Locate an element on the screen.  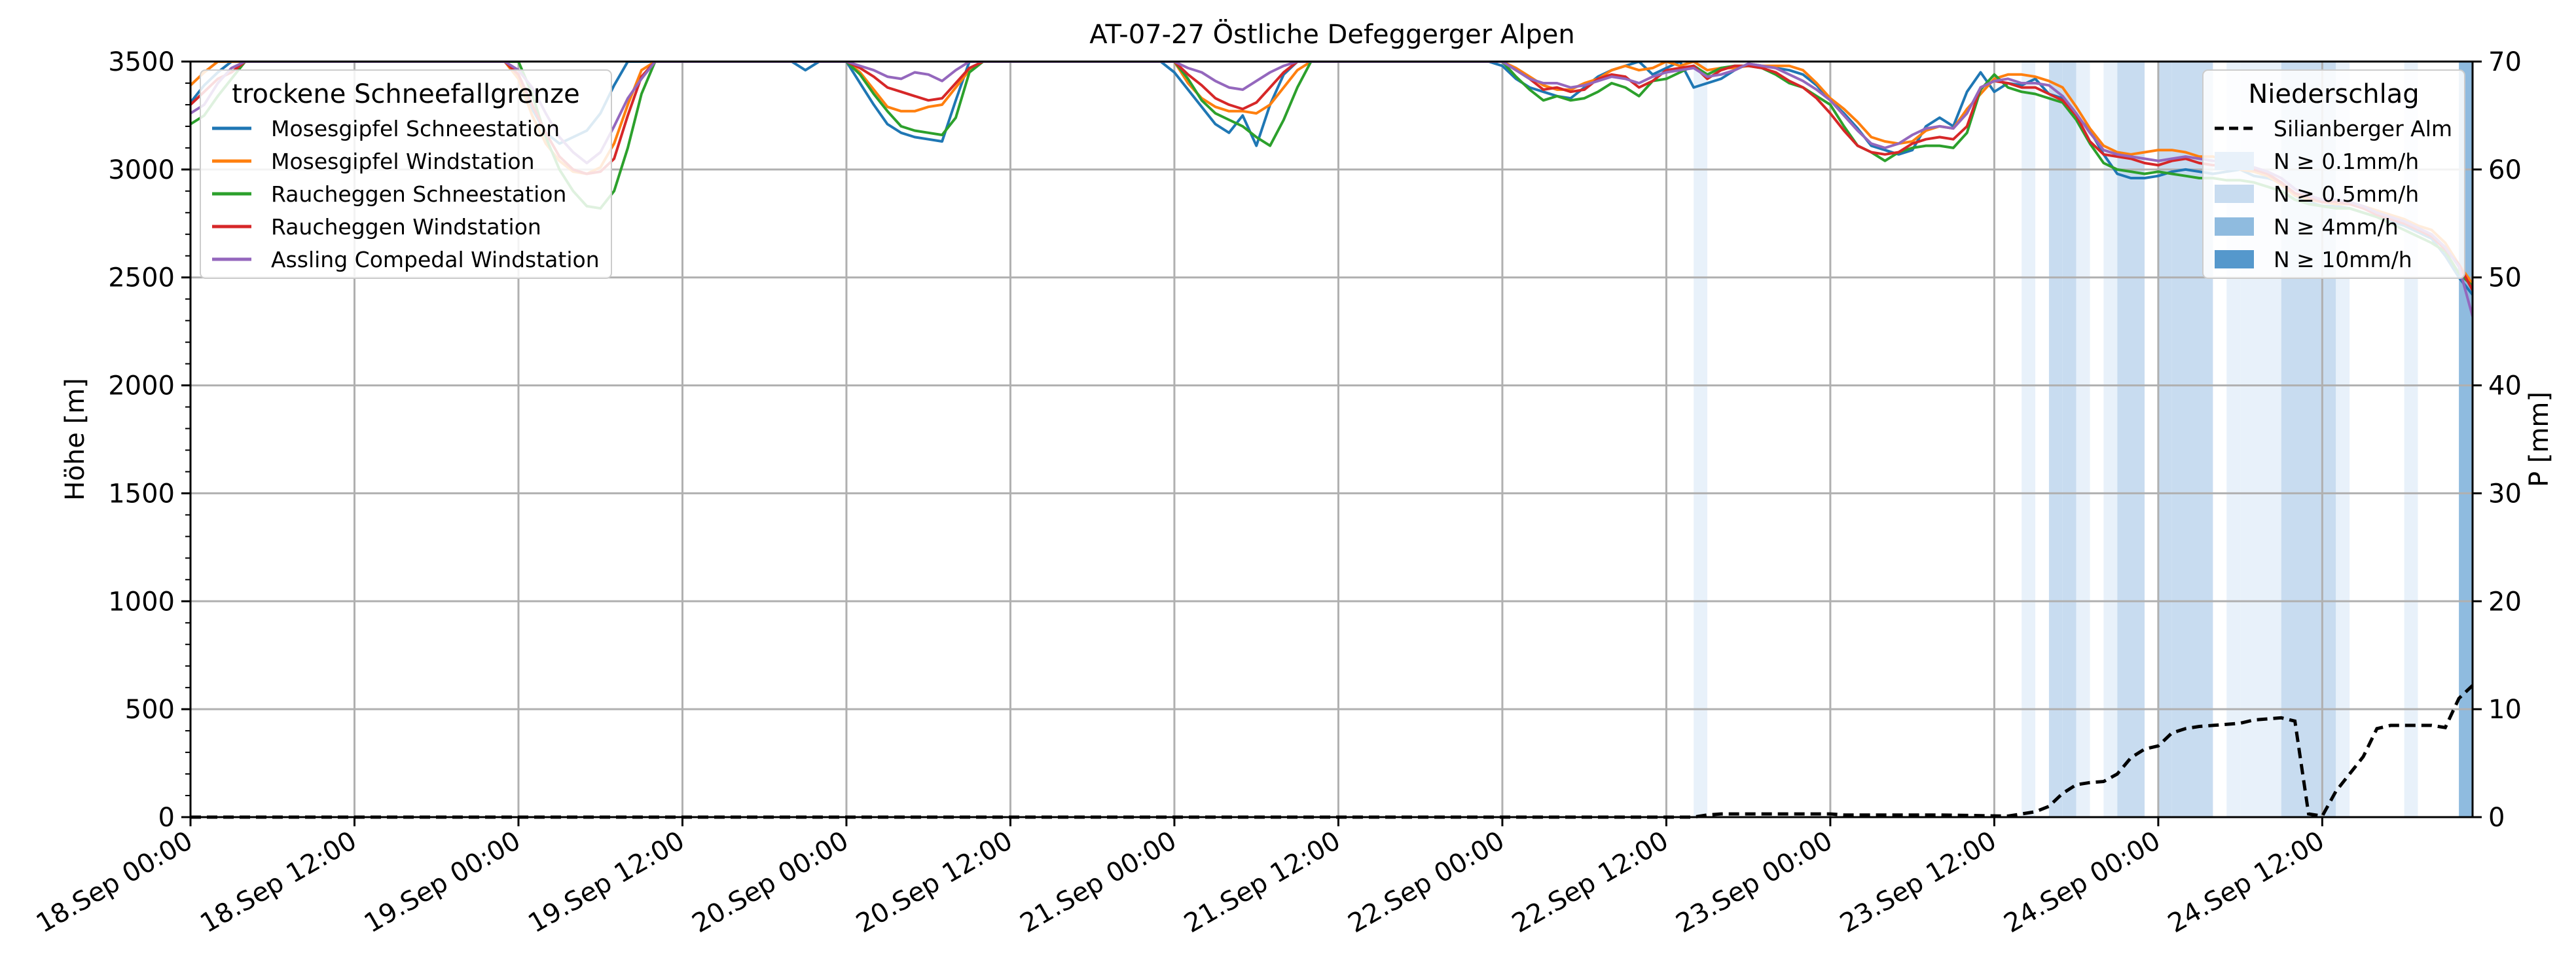
y2-tick-label-0: 0 is located at coordinates (2496, 818).